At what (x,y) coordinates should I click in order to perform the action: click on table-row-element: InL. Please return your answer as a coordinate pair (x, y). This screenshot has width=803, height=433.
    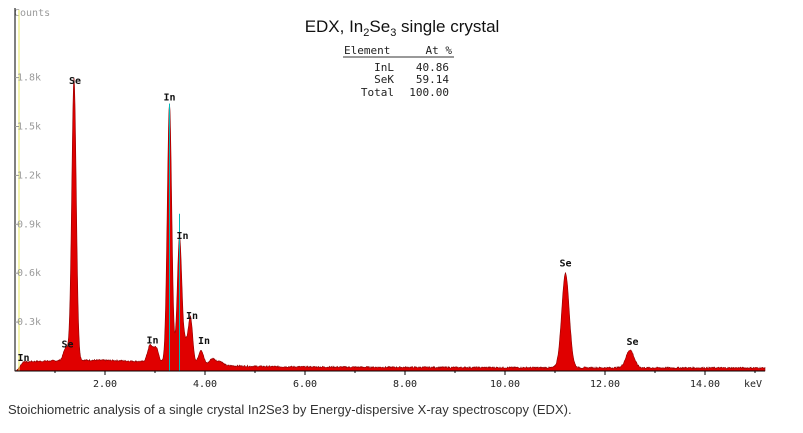
    Looking at the image, I should click on (384, 67).